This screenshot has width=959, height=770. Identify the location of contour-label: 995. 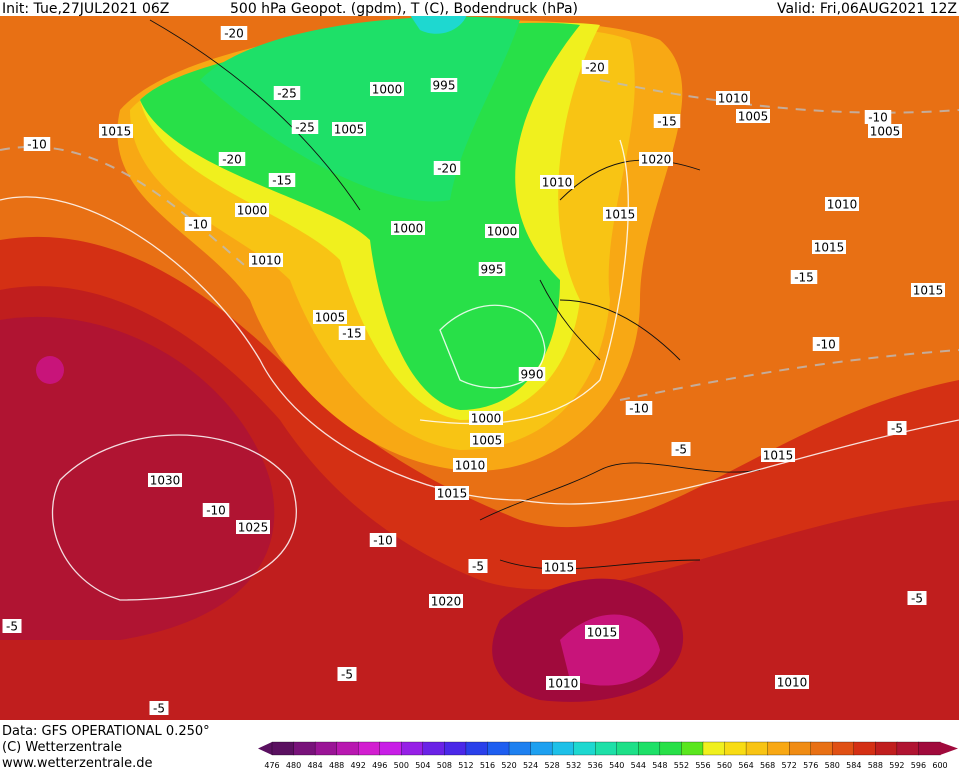
(444, 86).